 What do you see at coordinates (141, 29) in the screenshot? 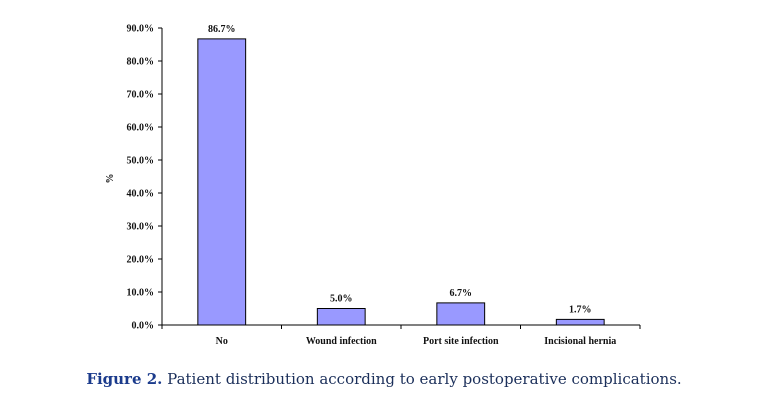
I see `y-tick-label: 90.0%` at bounding box center [141, 29].